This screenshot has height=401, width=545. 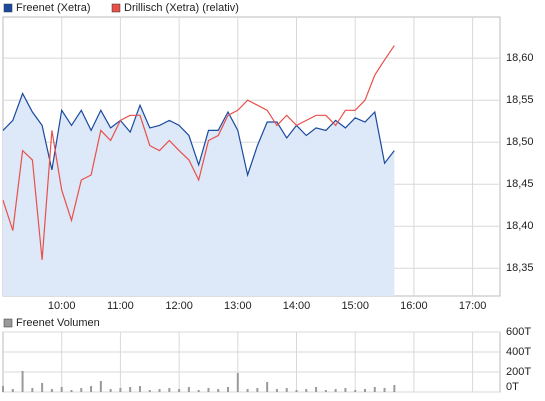 What do you see at coordinates (518, 332) in the screenshot?
I see `y-tick-label: 600T` at bounding box center [518, 332].